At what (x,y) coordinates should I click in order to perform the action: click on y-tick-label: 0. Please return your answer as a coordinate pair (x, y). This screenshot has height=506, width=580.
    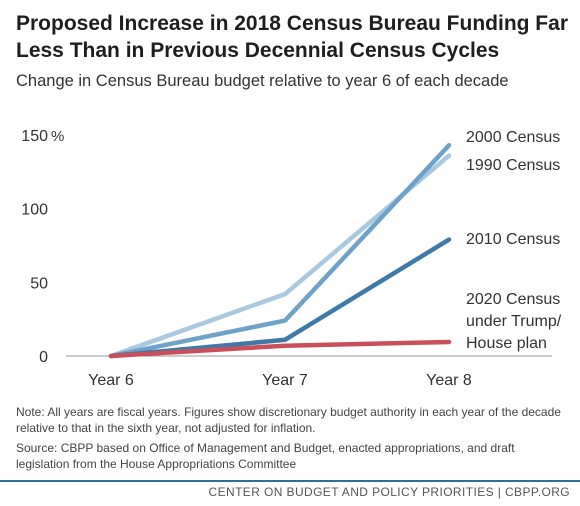
    Looking at the image, I should click on (43, 357).